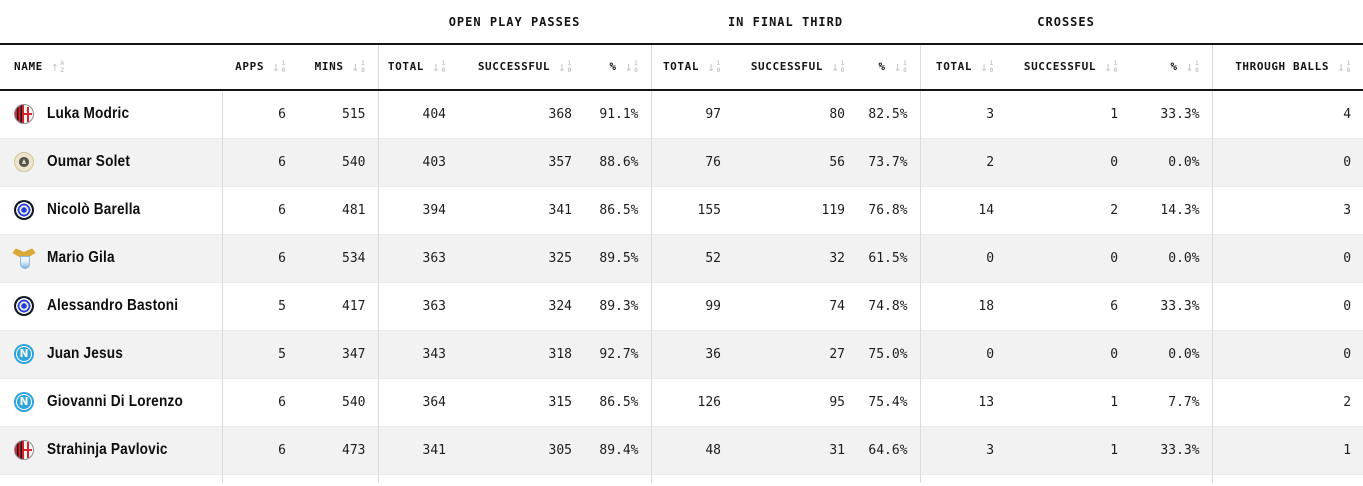 This screenshot has width=1363, height=486. Describe the element at coordinates (259, 305) in the screenshot. I see `cell-apps: 5` at that location.